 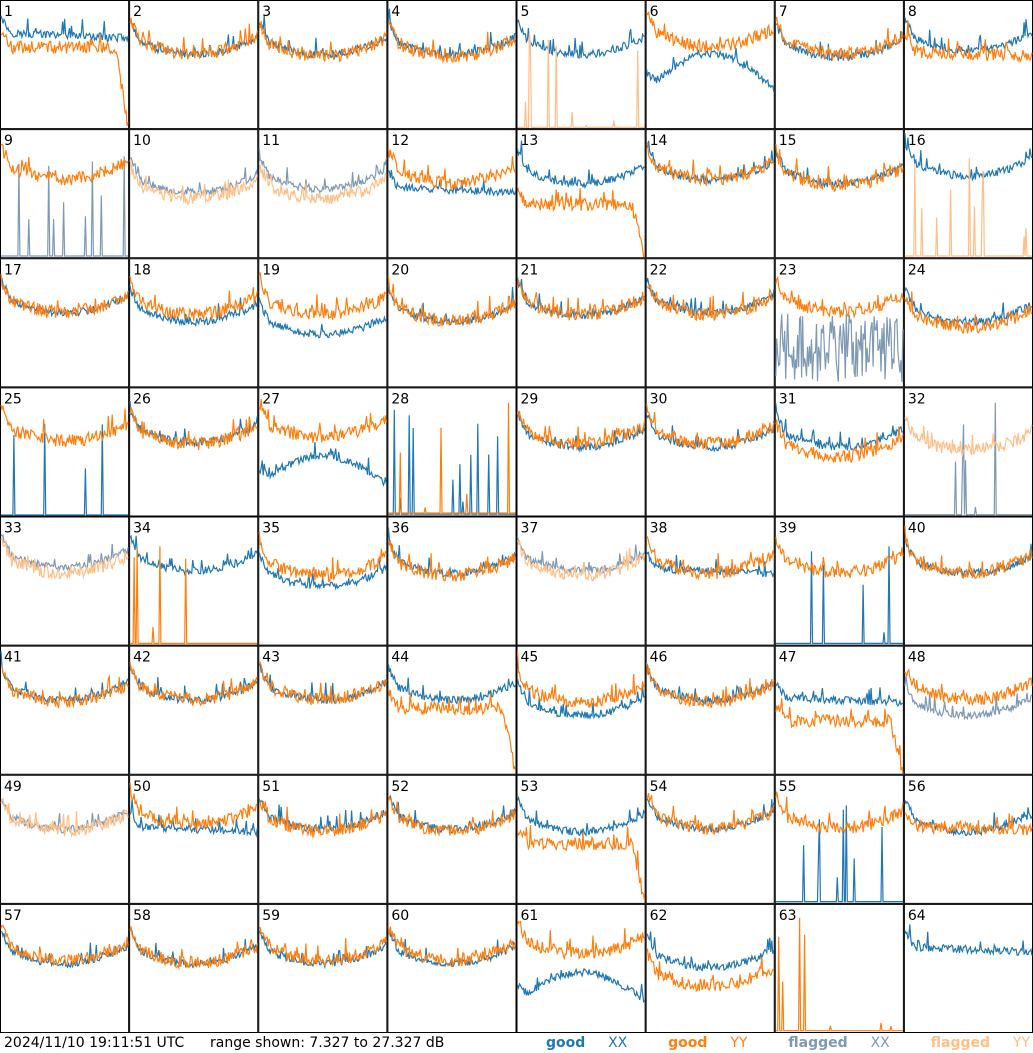 I want to click on panel-34: 34, so click(x=194, y=581).